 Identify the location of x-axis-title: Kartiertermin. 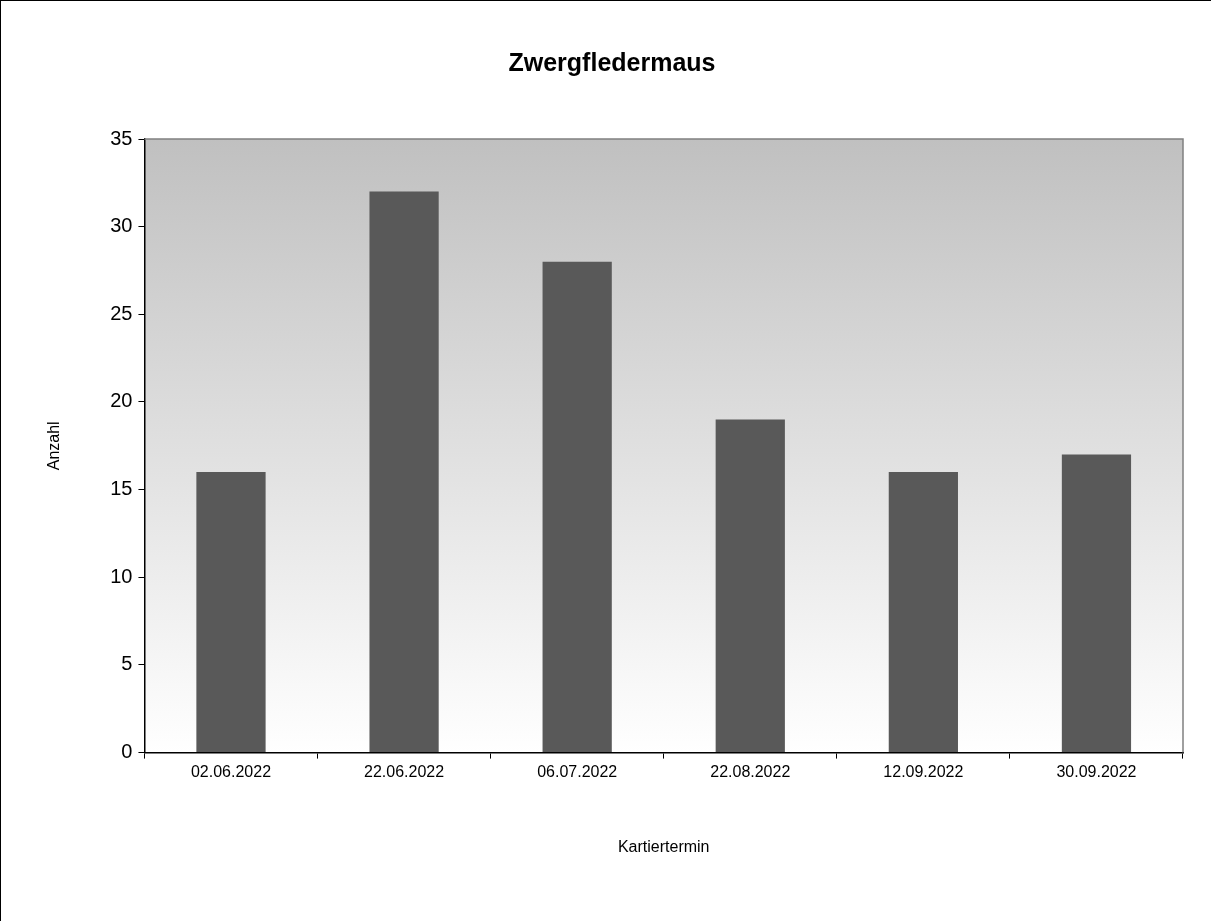
(663, 846).